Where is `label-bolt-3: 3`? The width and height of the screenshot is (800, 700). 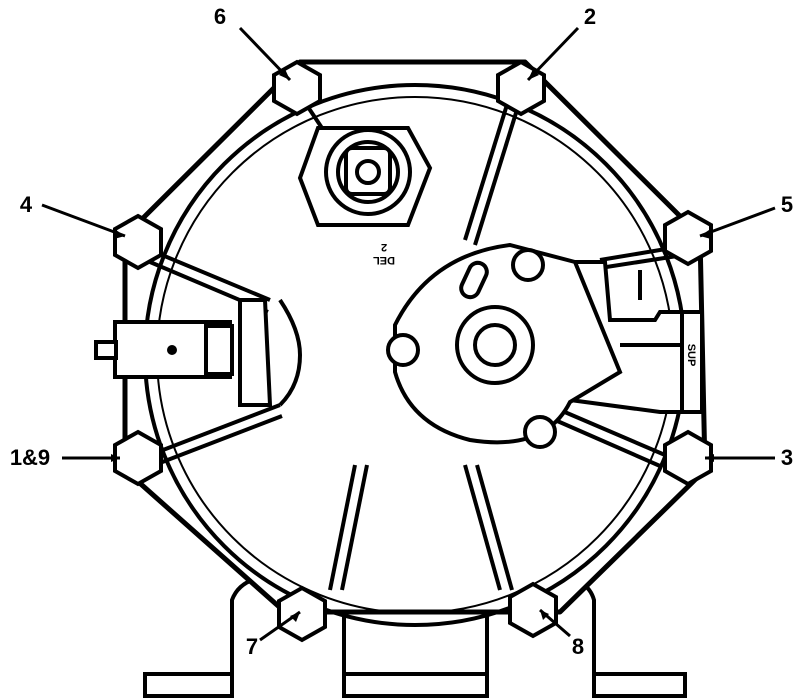
label-bolt-3: 3 is located at coordinates (787, 457).